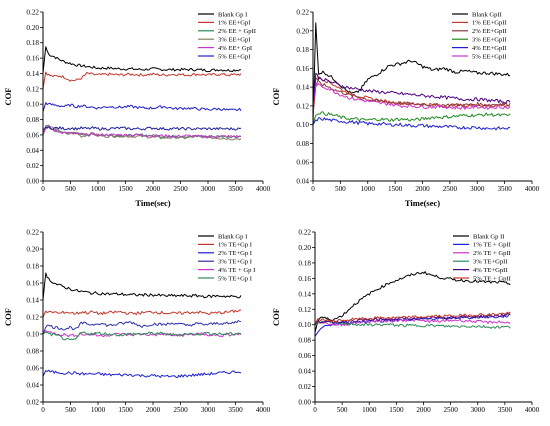 The width and height of the screenshot is (550, 426). Describe the element at coordinates (368, 189) in the screenshot. I see `x-tick-label: 1000` at that location.